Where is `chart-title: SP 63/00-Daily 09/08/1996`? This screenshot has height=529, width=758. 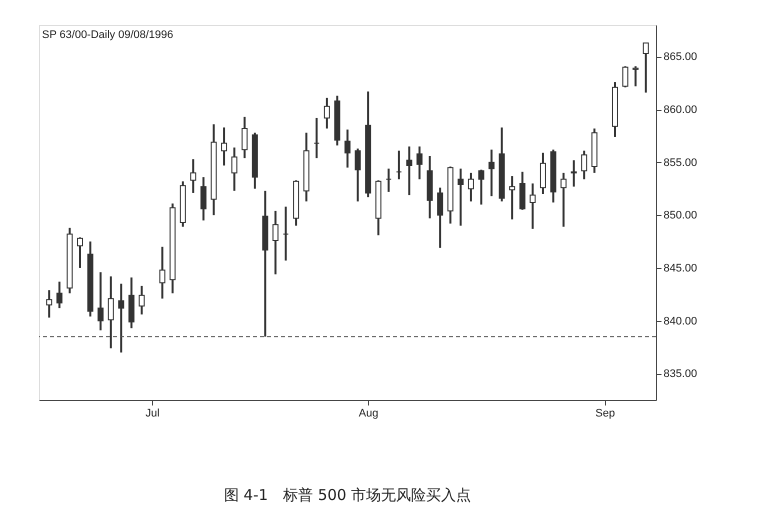 chart-title: SP 63/00-Daily 09/08/1996 is located at coordinates (108, 35).